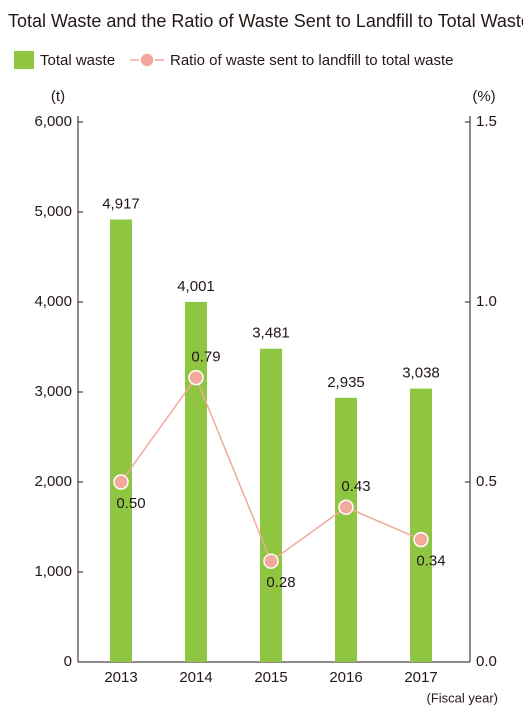 The height and width of the screenshot is (725, 523). I want to click on y-tick-label: 0, so click(68, 661).